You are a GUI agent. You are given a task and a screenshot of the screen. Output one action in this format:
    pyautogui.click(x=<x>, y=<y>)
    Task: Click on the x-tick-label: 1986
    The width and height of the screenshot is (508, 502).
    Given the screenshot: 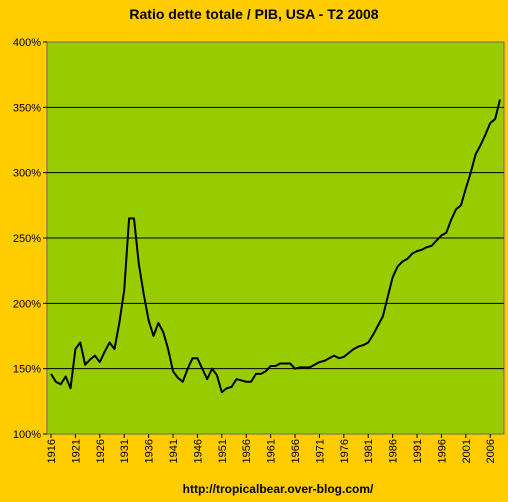 What is the action you would take?
    pyautogui.click(x=394, y=451)
    